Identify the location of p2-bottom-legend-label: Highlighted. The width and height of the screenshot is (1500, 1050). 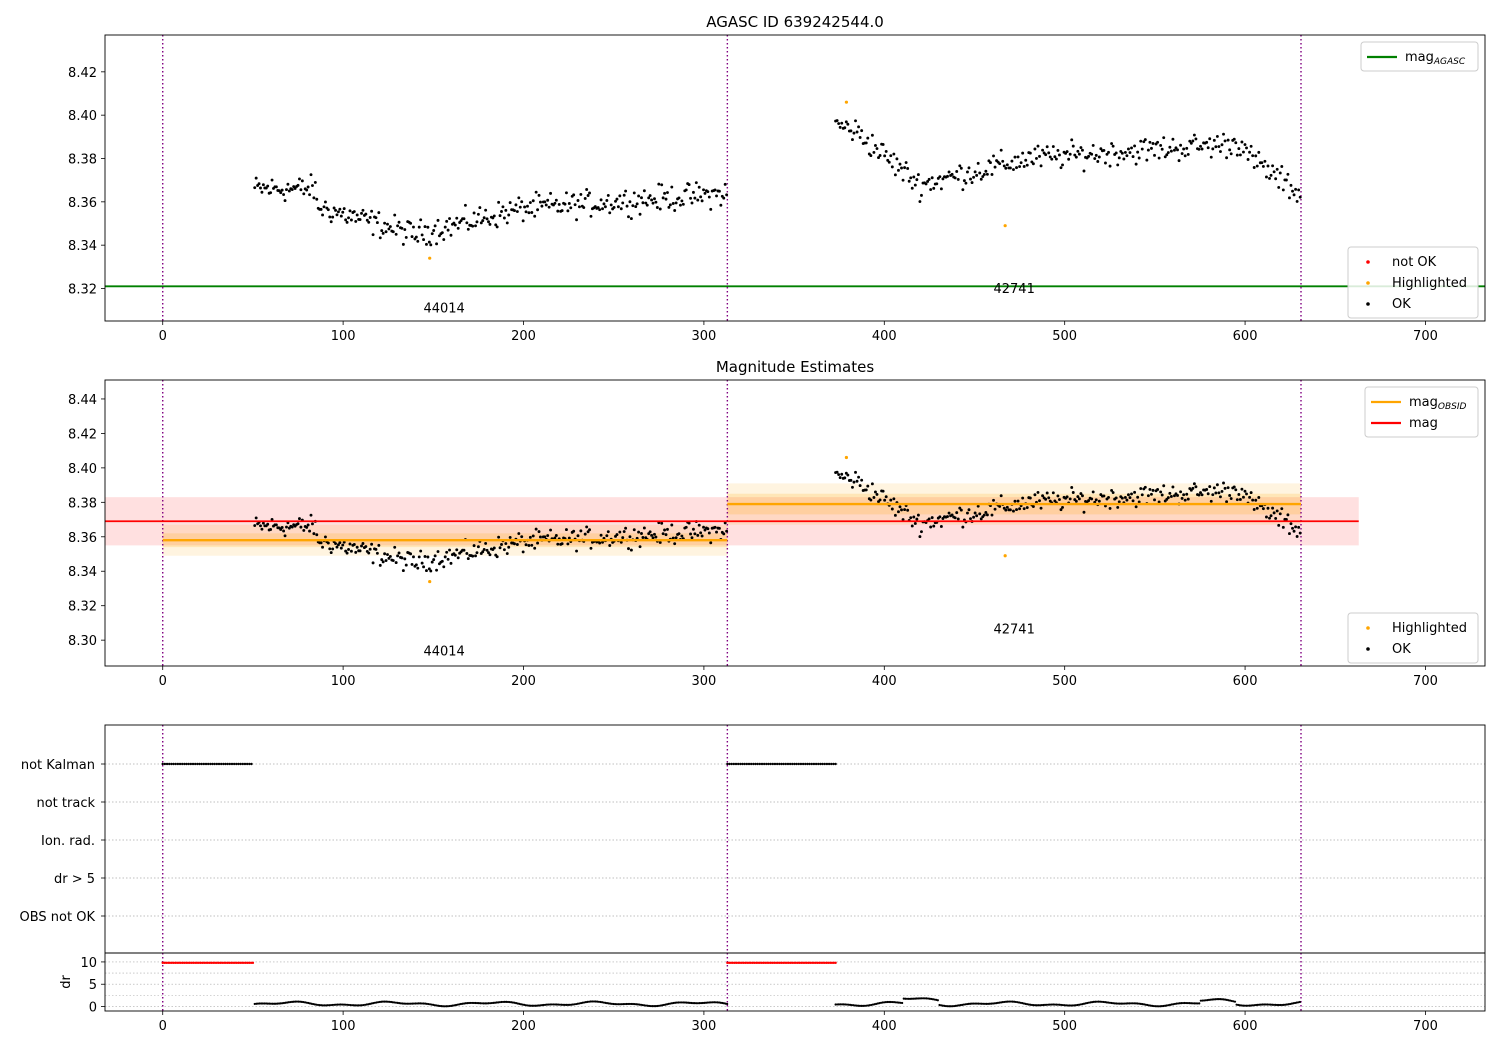
(1429, 628).